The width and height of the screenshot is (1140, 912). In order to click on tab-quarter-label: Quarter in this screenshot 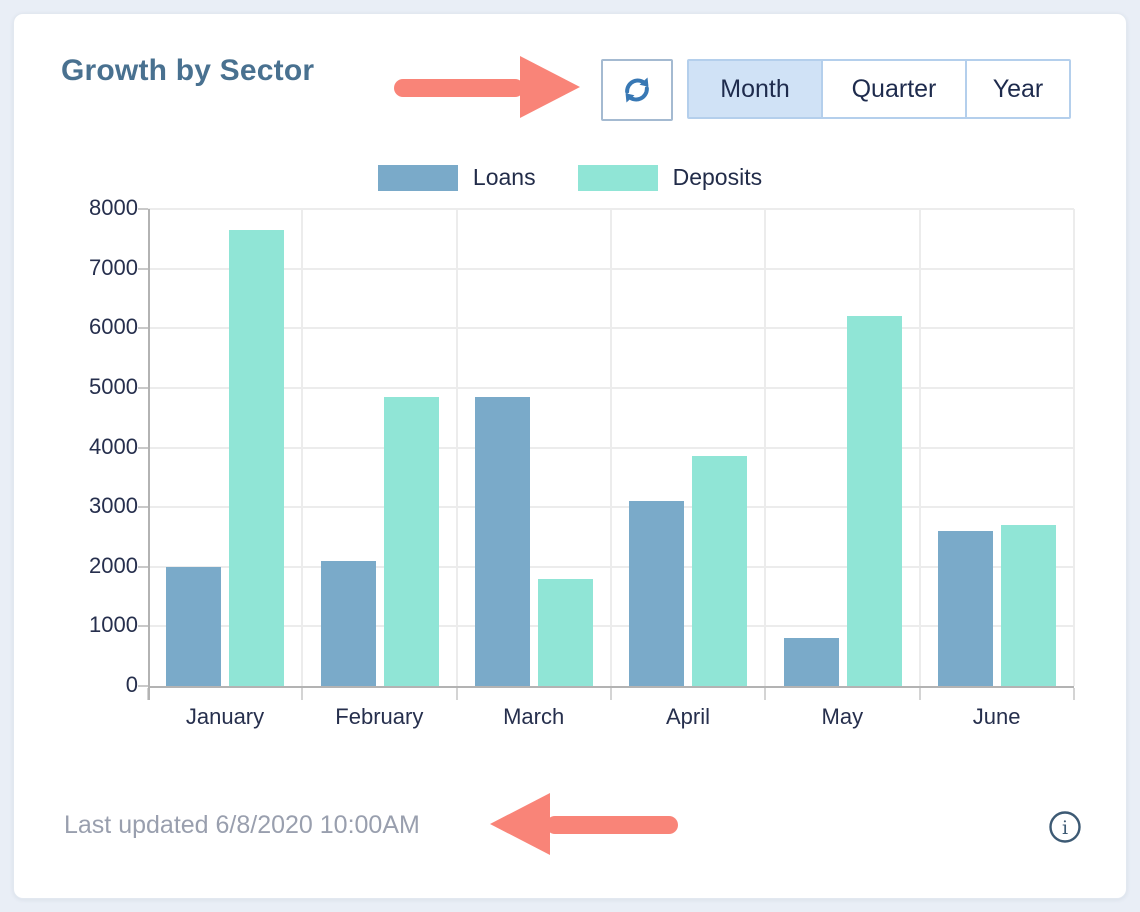, I will do `click(894, 88)`.